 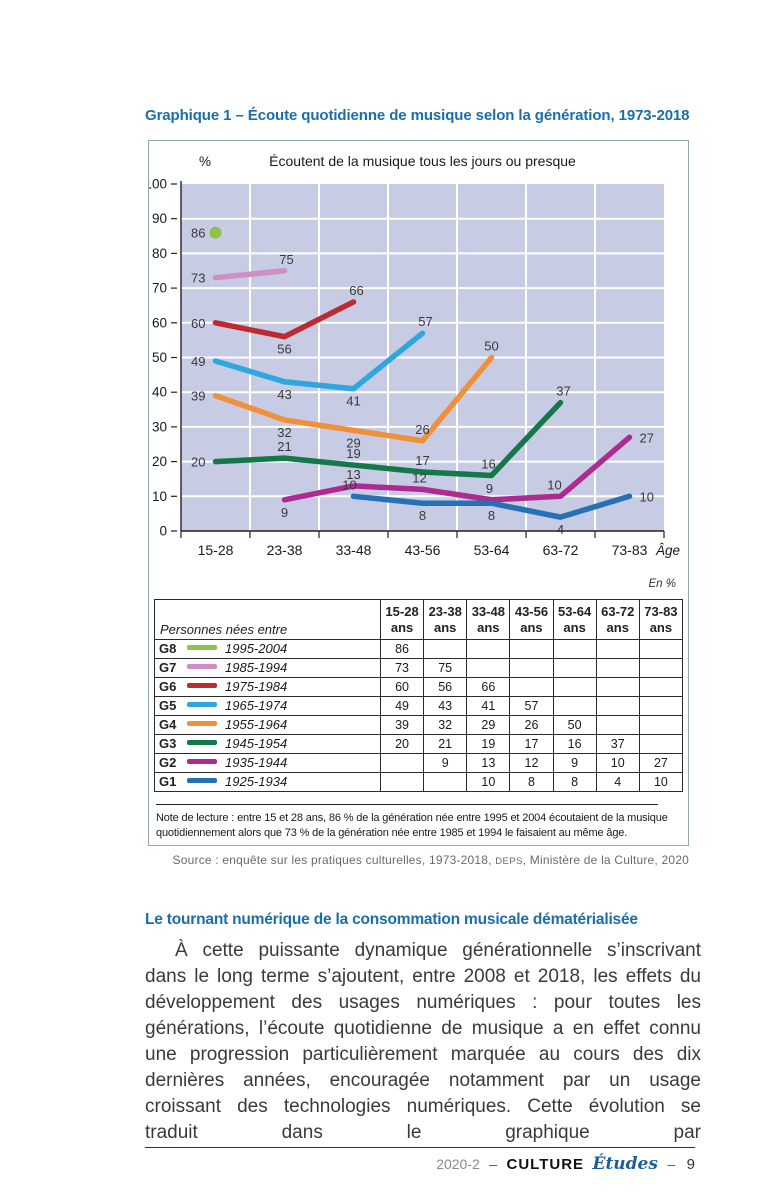 What do you see at coordinates (488, 687) in the screenshot?
I see `table-value-cell: 66` at bounding box center [488, 687].